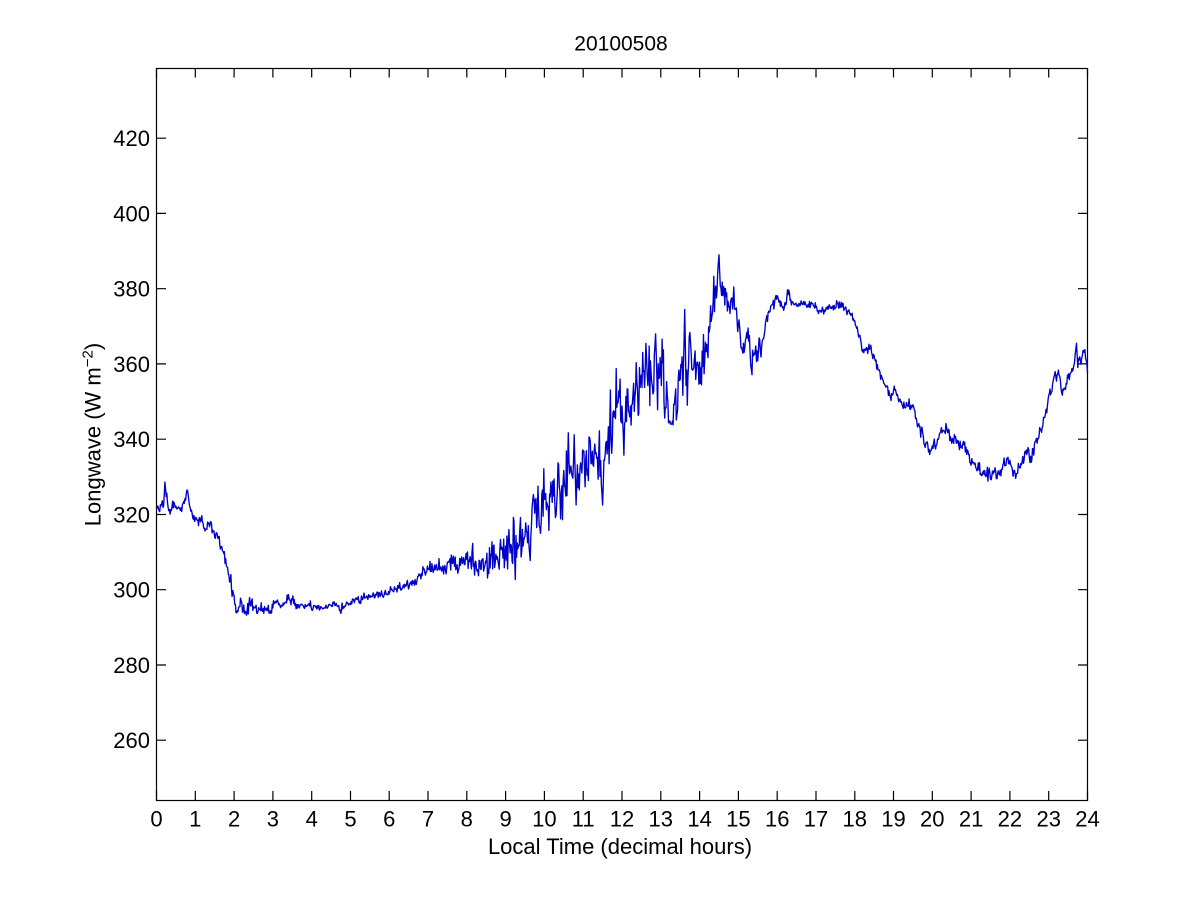 This screenshot has width=1201, height=905. I want to click on svg-text: 340, so click(131, 439).